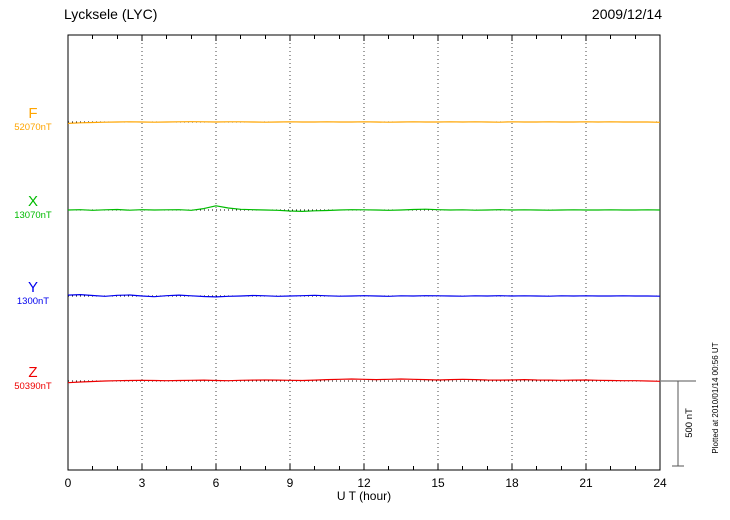  I want to click on trace-F, so click(364, 122).